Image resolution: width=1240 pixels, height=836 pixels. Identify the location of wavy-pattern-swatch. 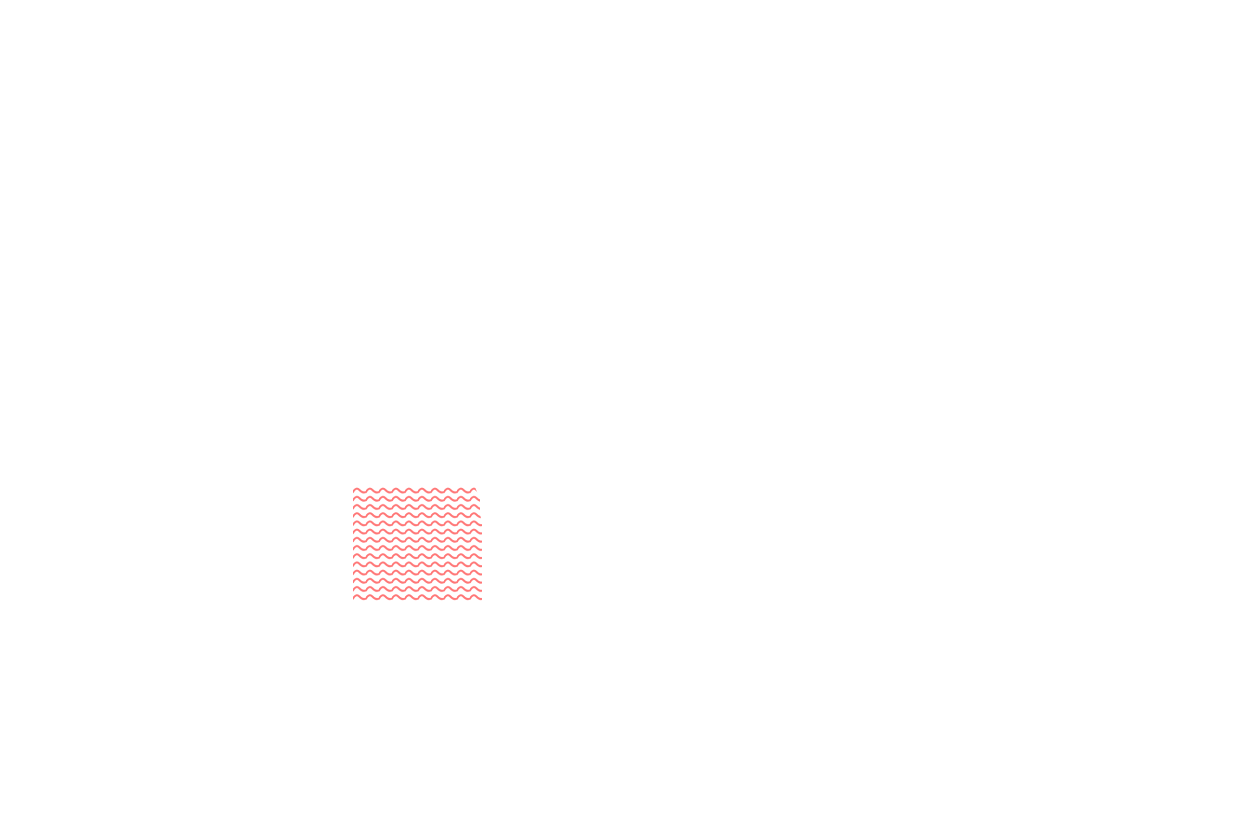
(417, 544).